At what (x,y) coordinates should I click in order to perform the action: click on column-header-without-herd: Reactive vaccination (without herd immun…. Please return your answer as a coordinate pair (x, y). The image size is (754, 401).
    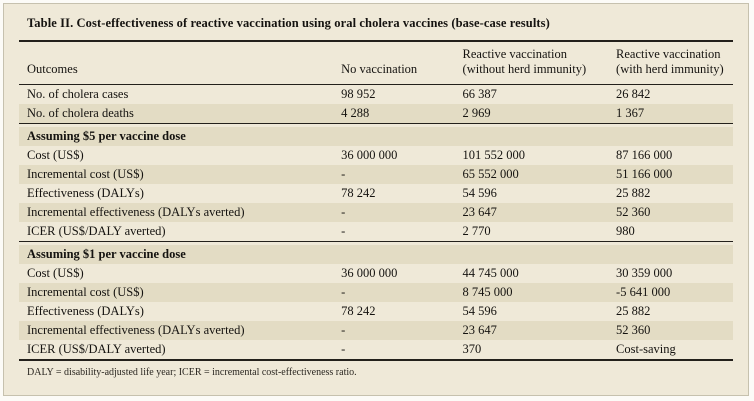
    Looking at the image, I should click on (524, 61).